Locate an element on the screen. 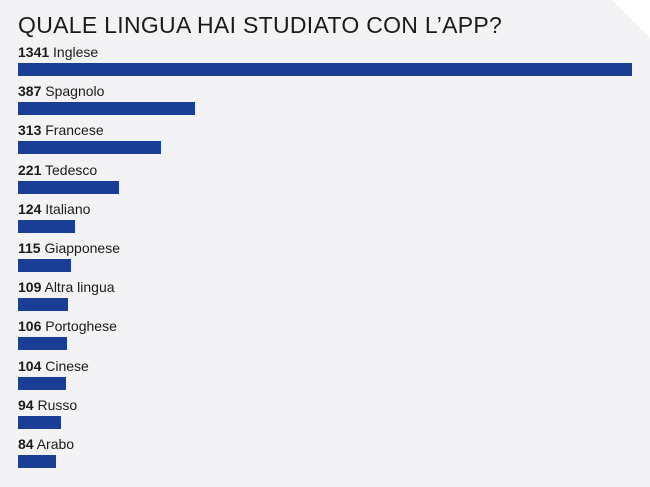 The width and height of the screenshot is (650, 487). bar-label: 104 Cinese is located at coordinates (53, 366).